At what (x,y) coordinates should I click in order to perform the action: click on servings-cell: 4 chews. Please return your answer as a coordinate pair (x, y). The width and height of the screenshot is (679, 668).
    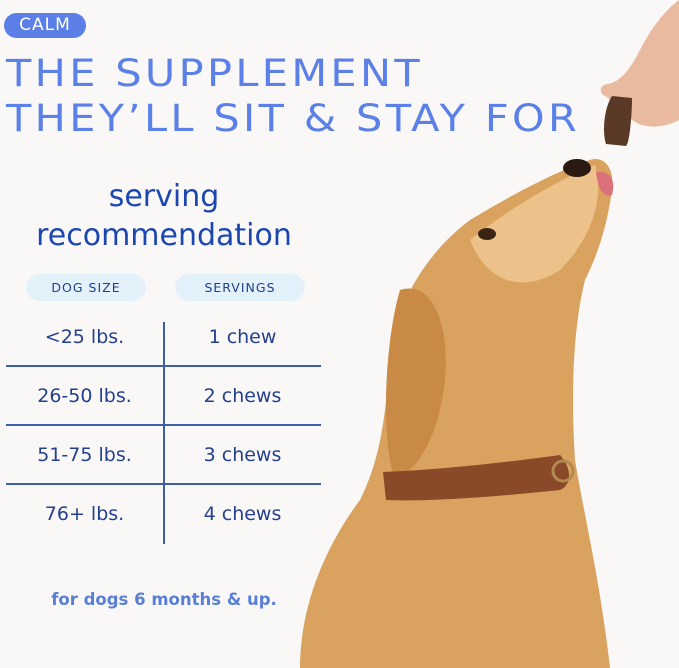
    Looking at the image, I should click on (242, 514).